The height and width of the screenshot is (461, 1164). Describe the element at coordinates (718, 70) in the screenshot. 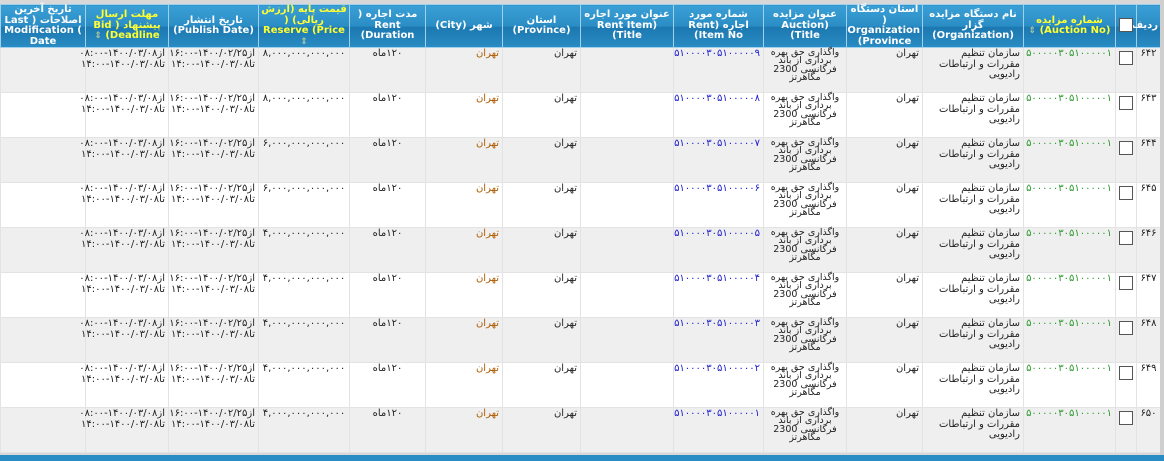

I see `cell-rent-item-no: ۵۱۰۰۰۰۳۰۵۱۰۰۰۰۰۹` at that location.